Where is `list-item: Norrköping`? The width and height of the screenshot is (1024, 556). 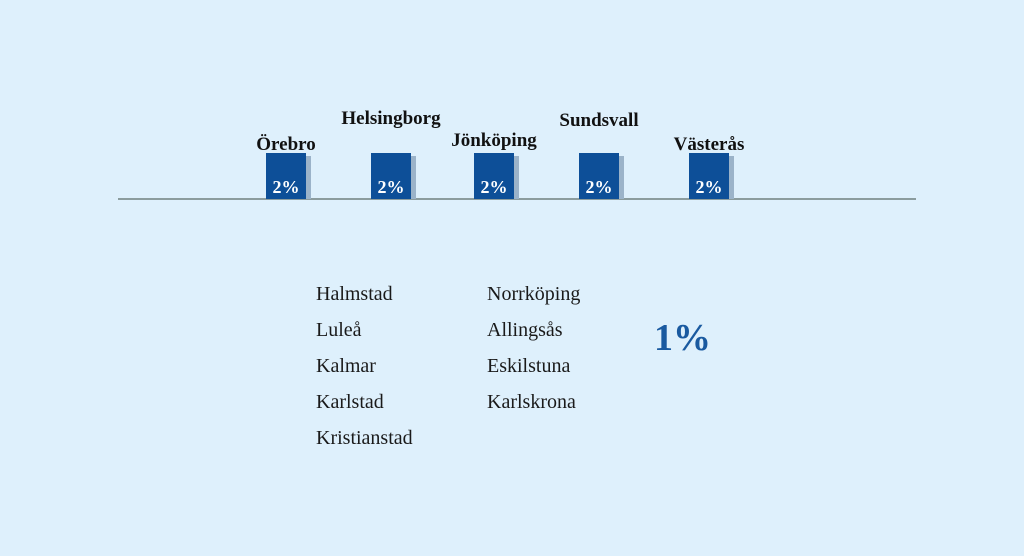 list-item: Norrköping is located at coordinates (534, 294).